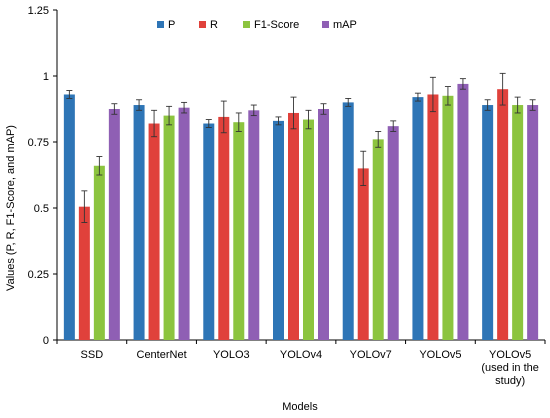  What do you see at coordinates (510, 381) in the screenshot?
I see `x-tick-label: study)` at bounding box center [510, 381].